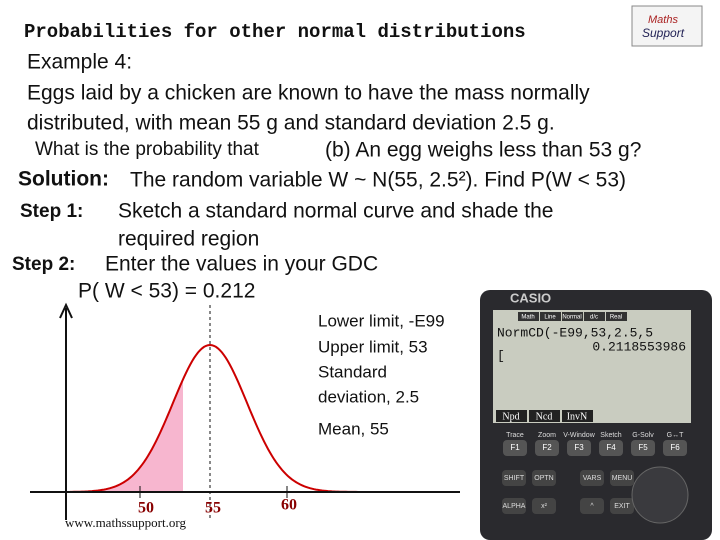 This screenshot has width=720, height=540. Describe the element at coordinates (124, 435) in the screenshot. I see `shaded-region` at that location.